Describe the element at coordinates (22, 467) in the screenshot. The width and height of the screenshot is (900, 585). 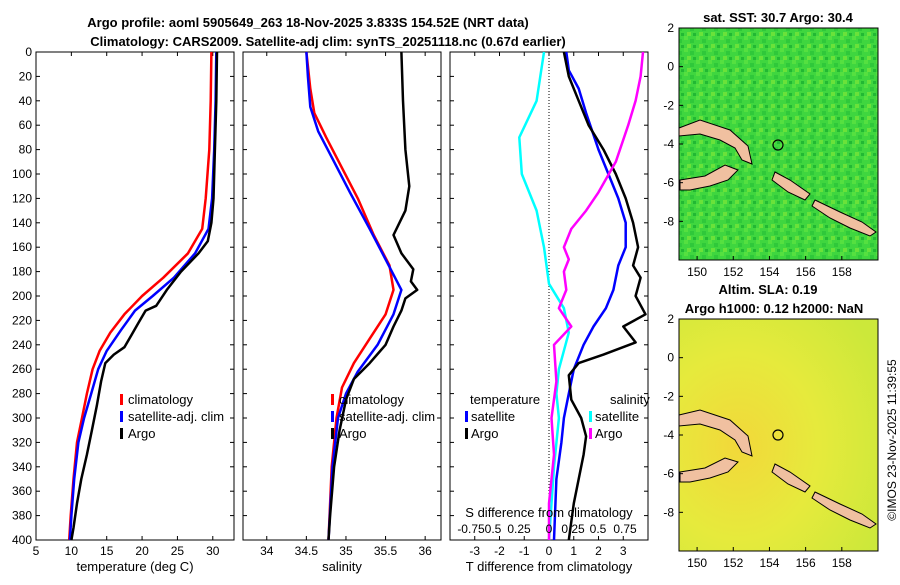
I see `y-tick-label: 340` at that location.